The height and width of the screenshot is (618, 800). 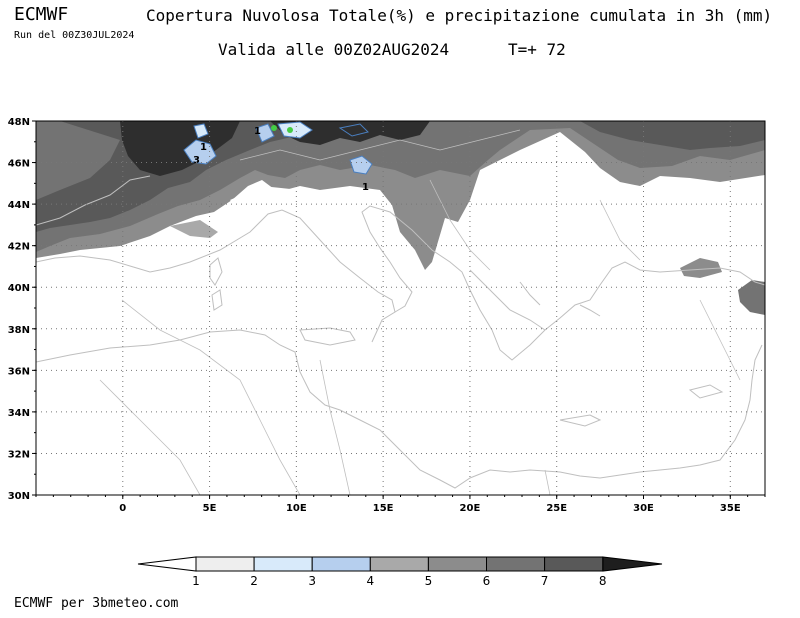 What do you see at coordinates (254, 581) in the screenshot?
I see `colorbar-label: 2` at bounding box center [254, 581].